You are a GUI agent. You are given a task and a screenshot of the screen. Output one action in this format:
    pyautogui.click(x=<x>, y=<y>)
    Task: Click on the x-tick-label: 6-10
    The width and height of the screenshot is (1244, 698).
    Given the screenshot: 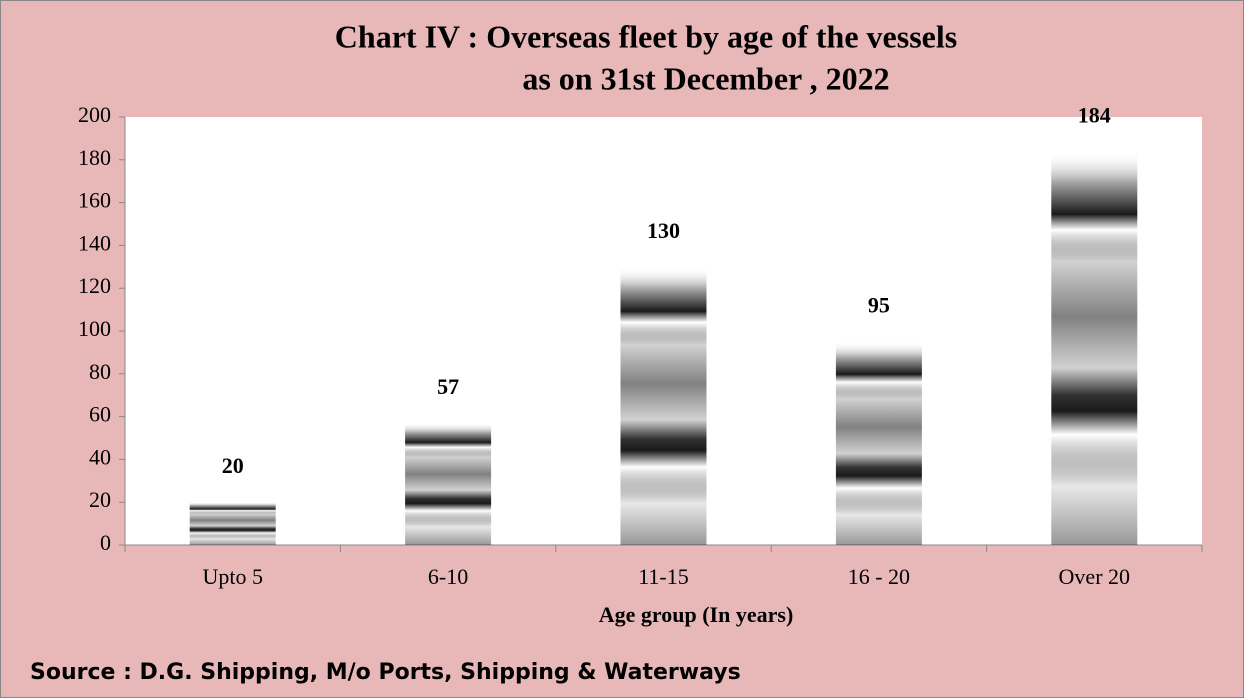 What is the action you would take?
    pyautogui.click(x=448, y=576)
    